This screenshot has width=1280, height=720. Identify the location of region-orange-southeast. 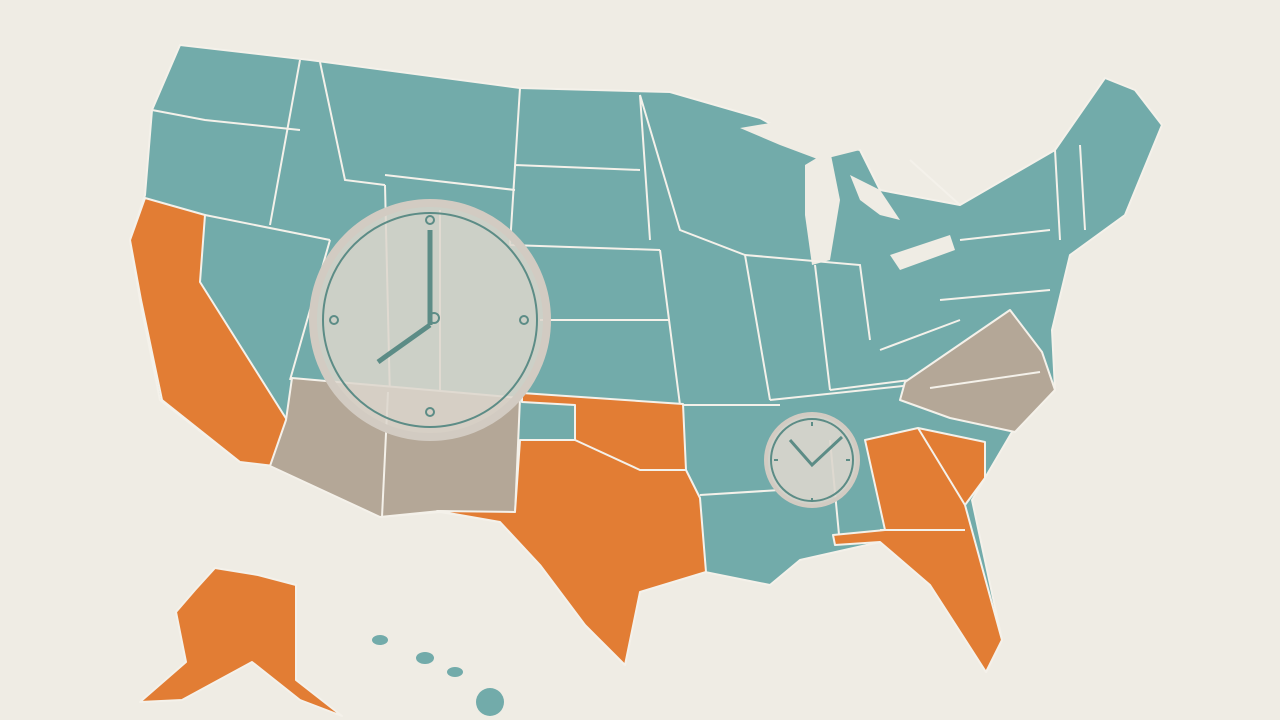
(917, 550).